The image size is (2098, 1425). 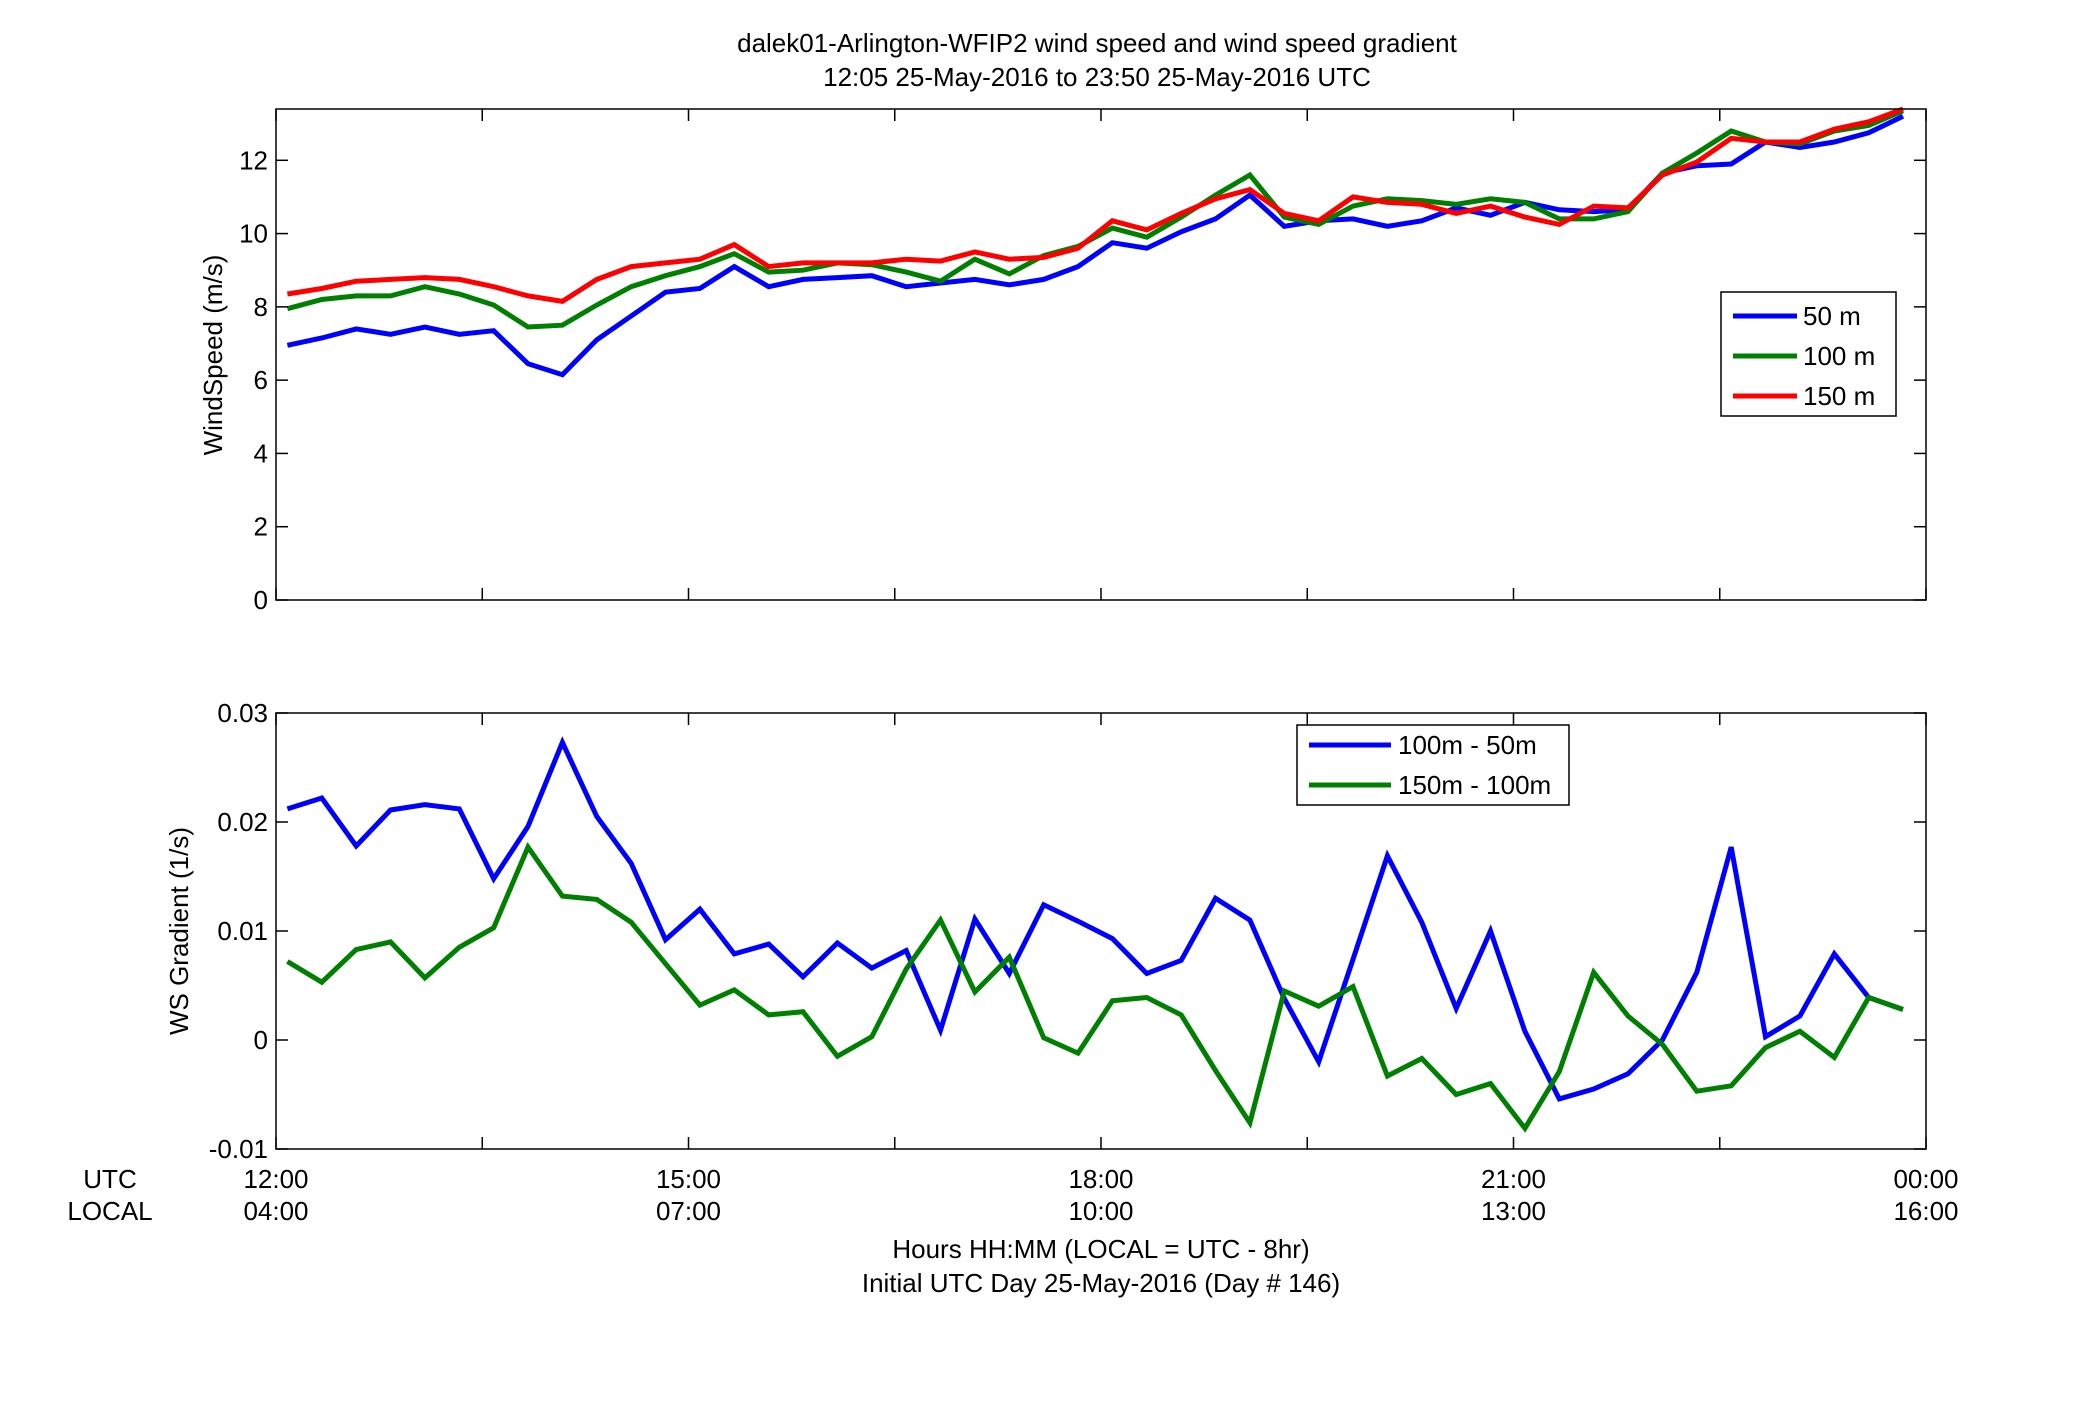 What do you see at coordinates (261, 453) in the screenshot?
I see `windspeed-ytick-label: 4` at bounding box center [261, 453].